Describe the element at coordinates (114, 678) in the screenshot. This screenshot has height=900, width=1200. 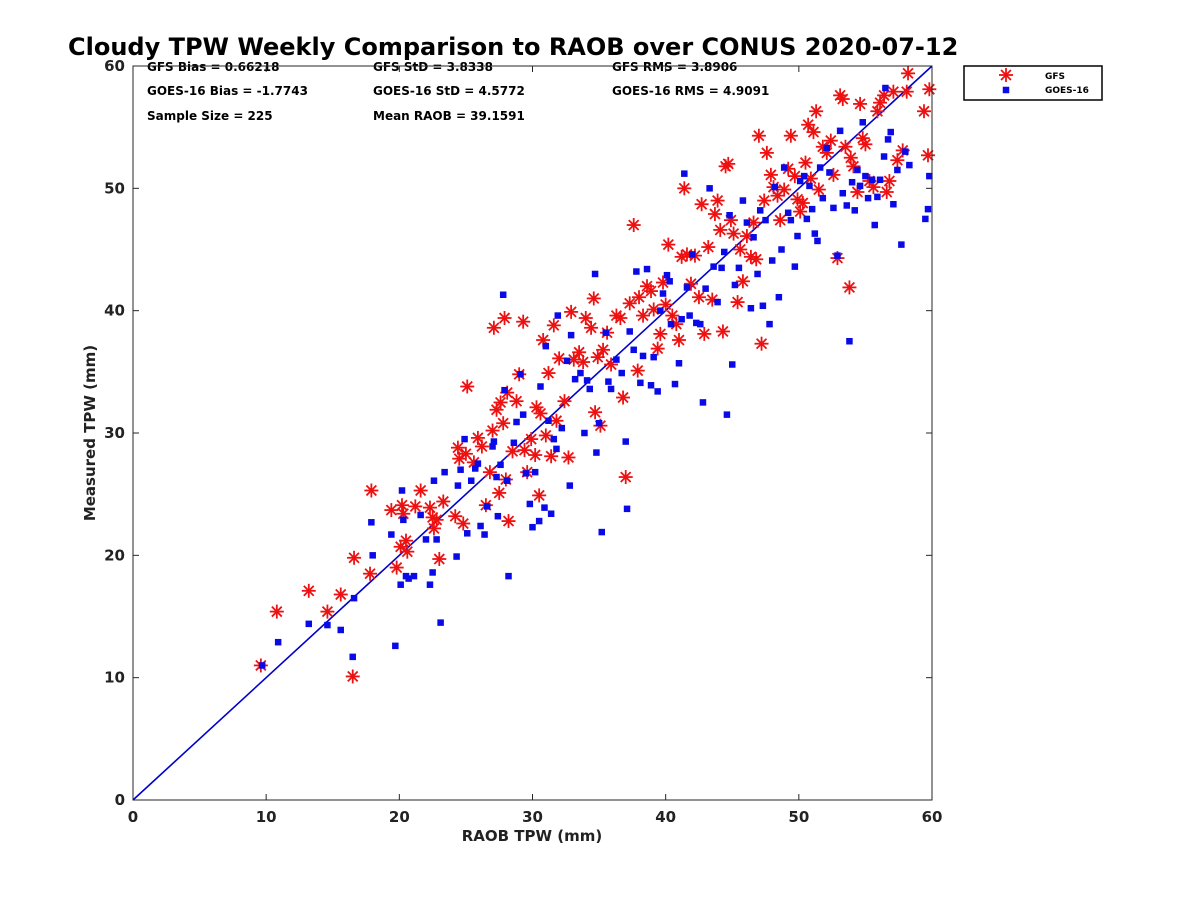
I see `y-tick-label: 10` at that location.